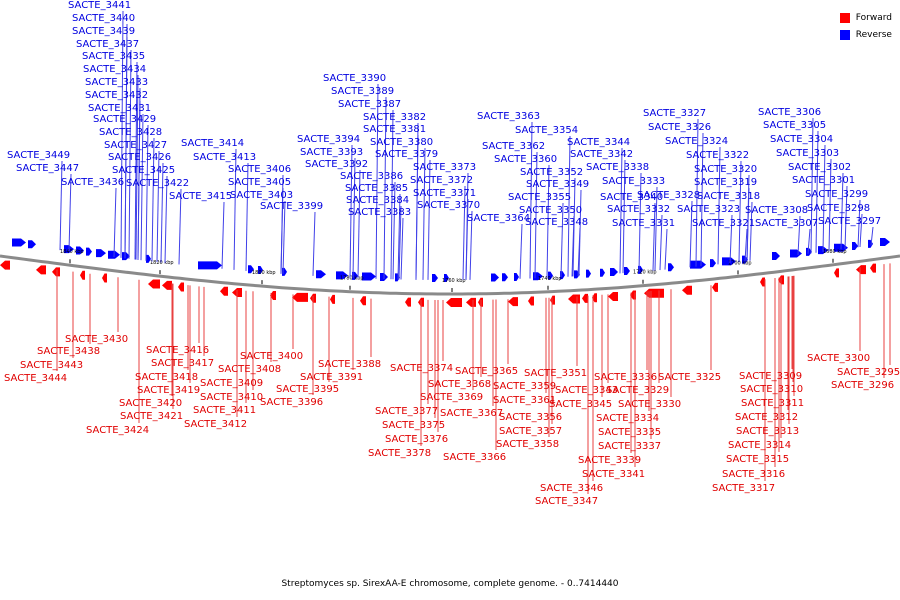 The image size is (900, 600). Describe the element at coordinates (627, 418) in the screenshot. I see `gene-label: SACTE_3334` at that location.